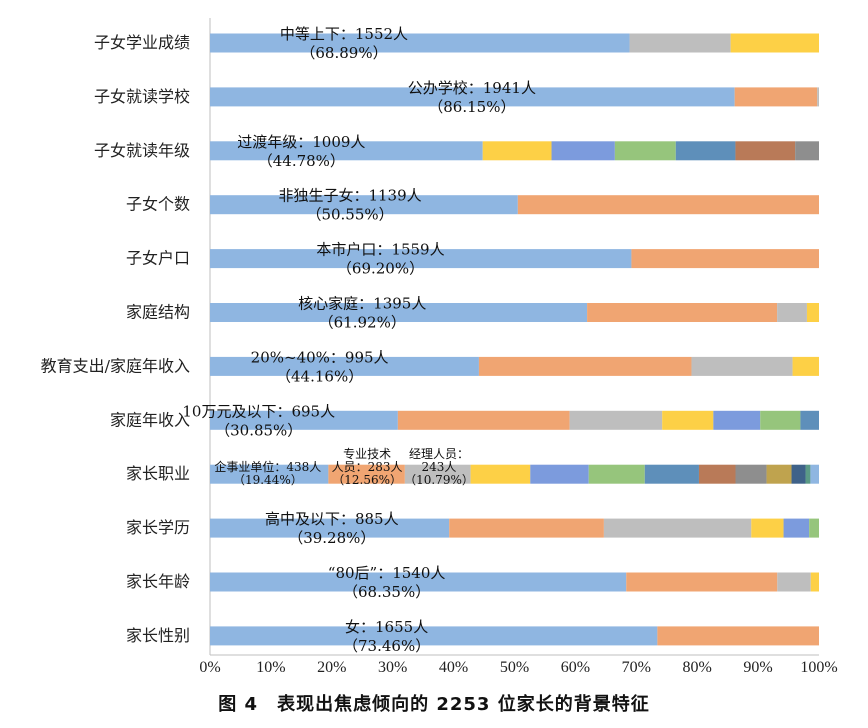 The image size is (868, 728). I want to click on data-label: 公办学校：1941人, so click(472, 88).